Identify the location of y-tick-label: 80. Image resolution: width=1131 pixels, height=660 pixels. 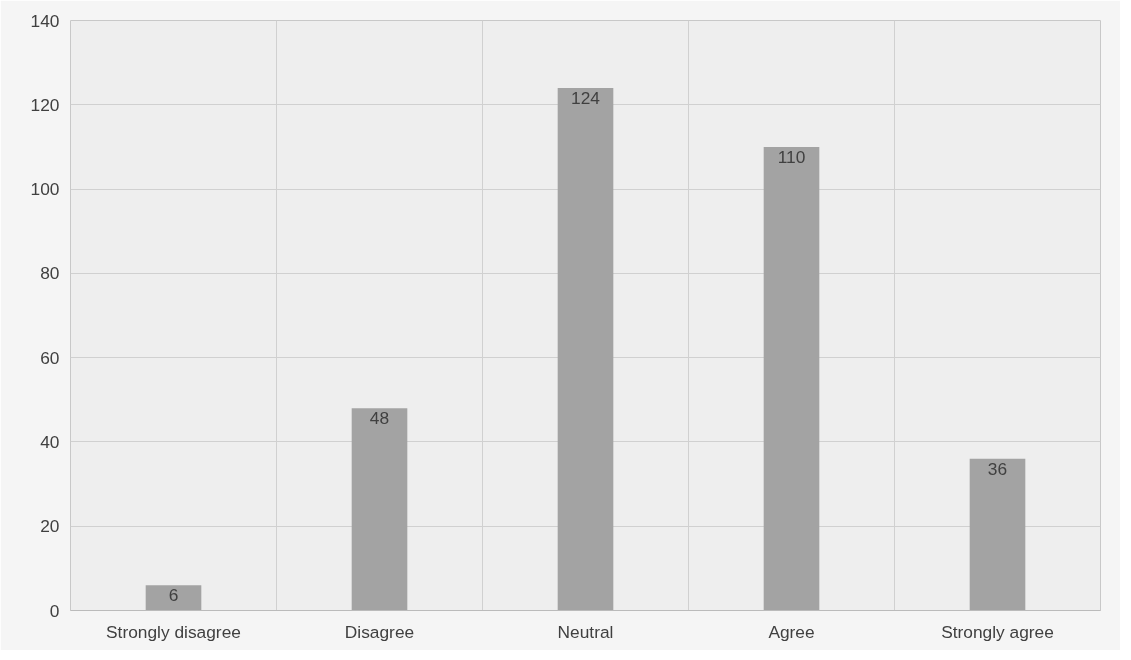
(50, 273).